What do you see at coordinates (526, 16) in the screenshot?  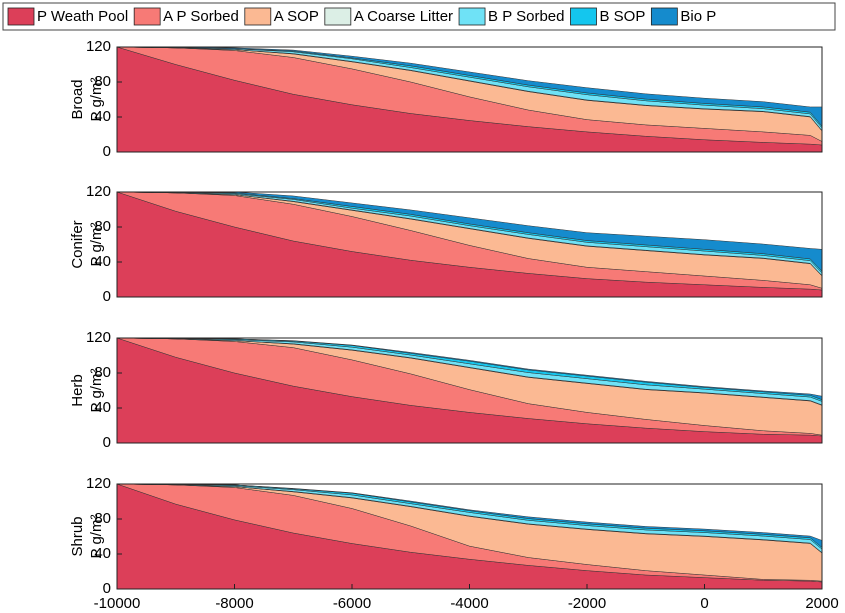 I see `legend-label: B P Sorbed` at bounding box center [526, 16].